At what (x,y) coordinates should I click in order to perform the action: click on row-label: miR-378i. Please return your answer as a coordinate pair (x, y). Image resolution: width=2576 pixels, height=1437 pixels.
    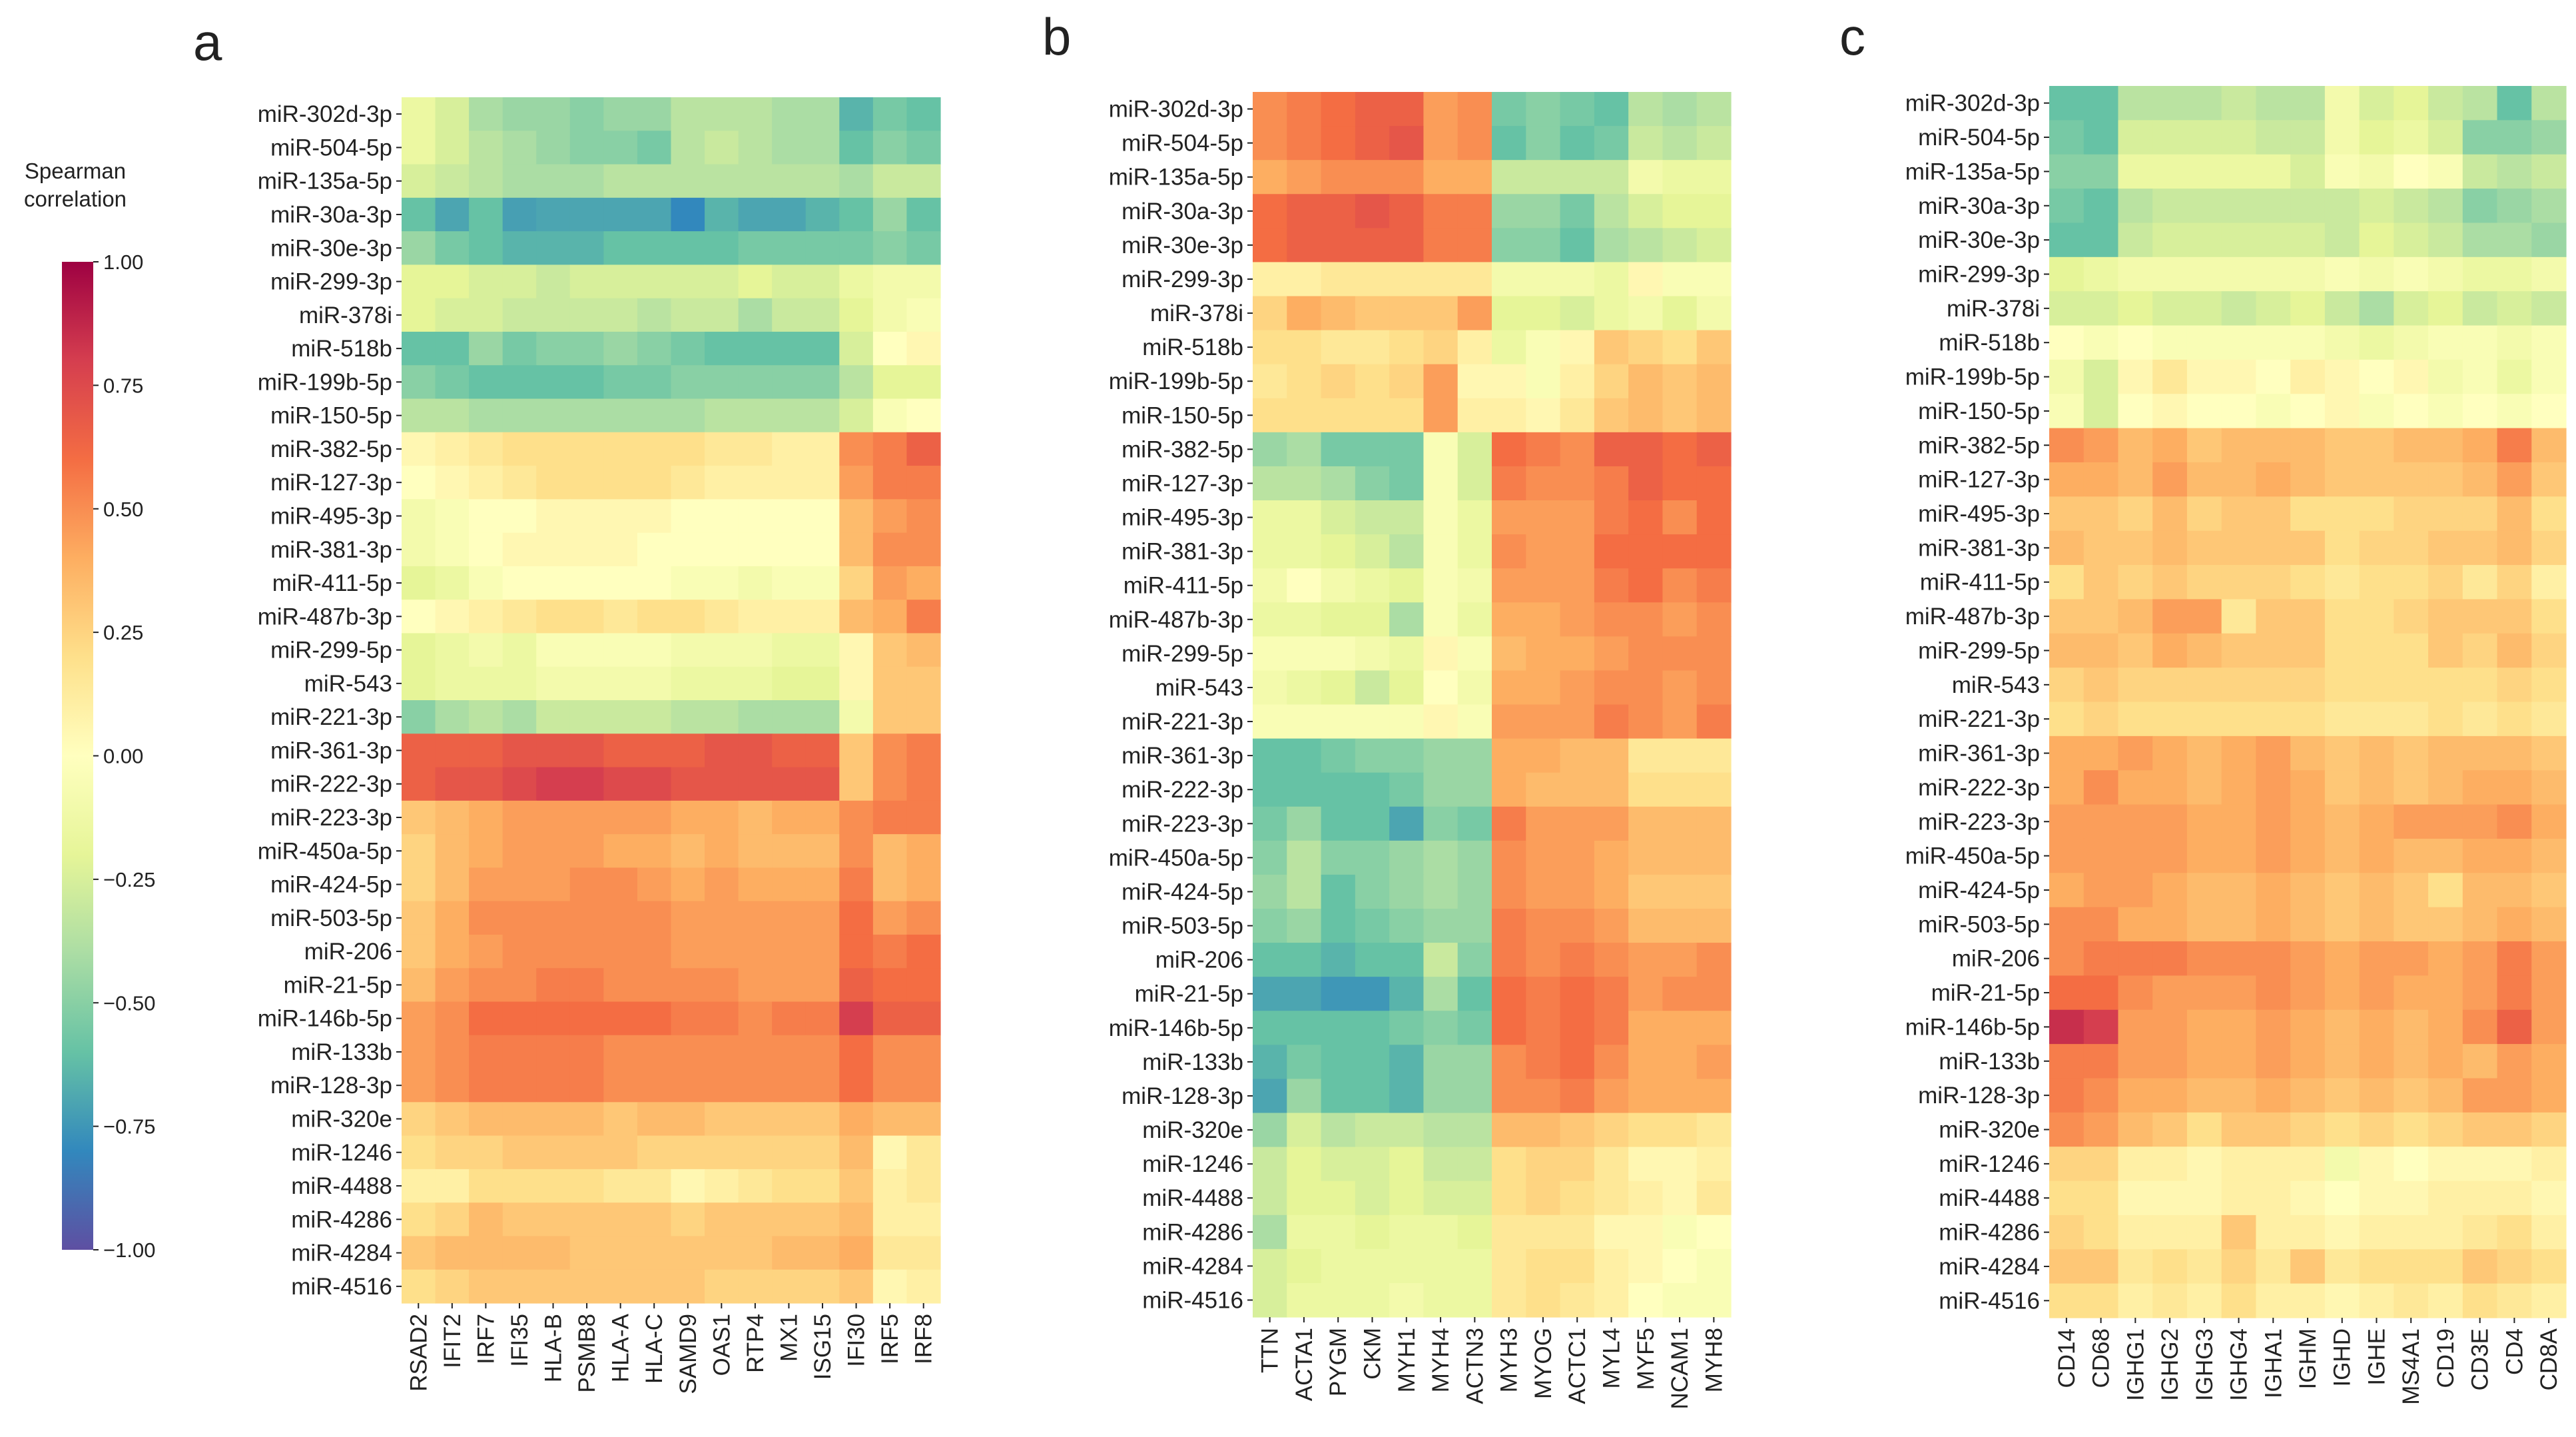
    Looking at the image, I should click on (1993, 309).